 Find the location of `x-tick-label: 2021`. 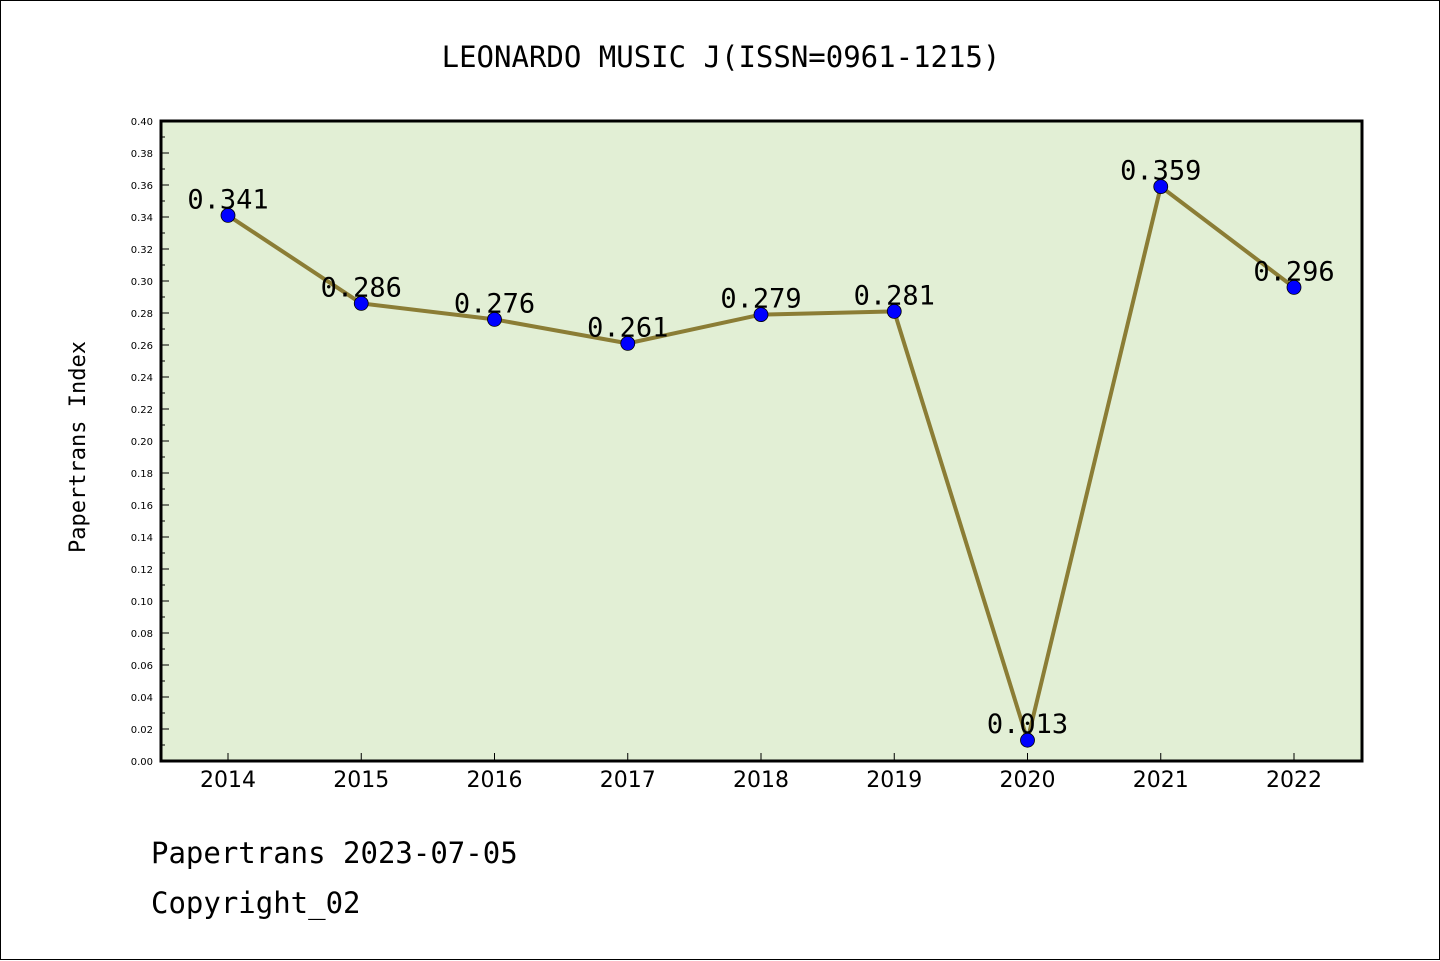

x-tick-label: 2021 is located at coordinates (1161, 780).